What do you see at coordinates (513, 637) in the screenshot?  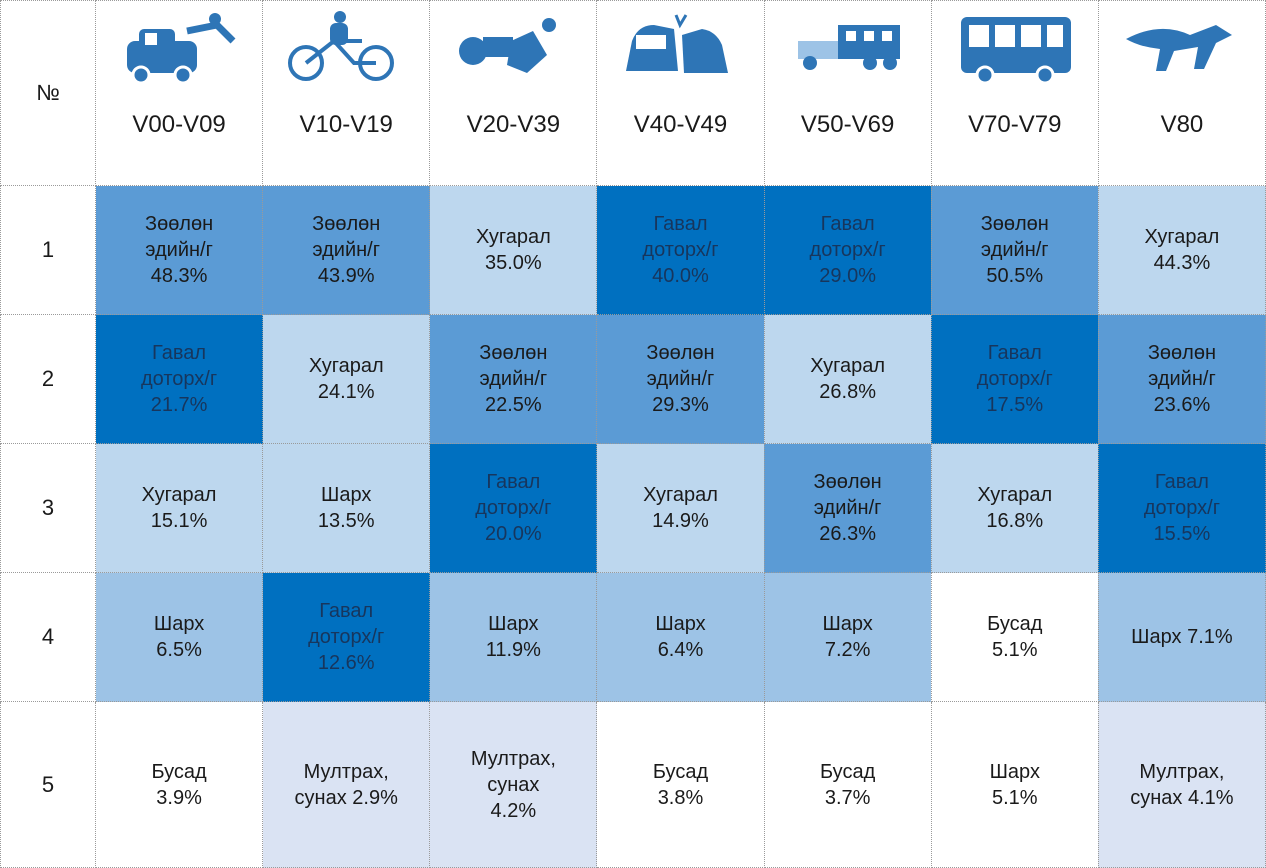 I see `cell: Шарх 11.9%` at bounding box center [513, 637].